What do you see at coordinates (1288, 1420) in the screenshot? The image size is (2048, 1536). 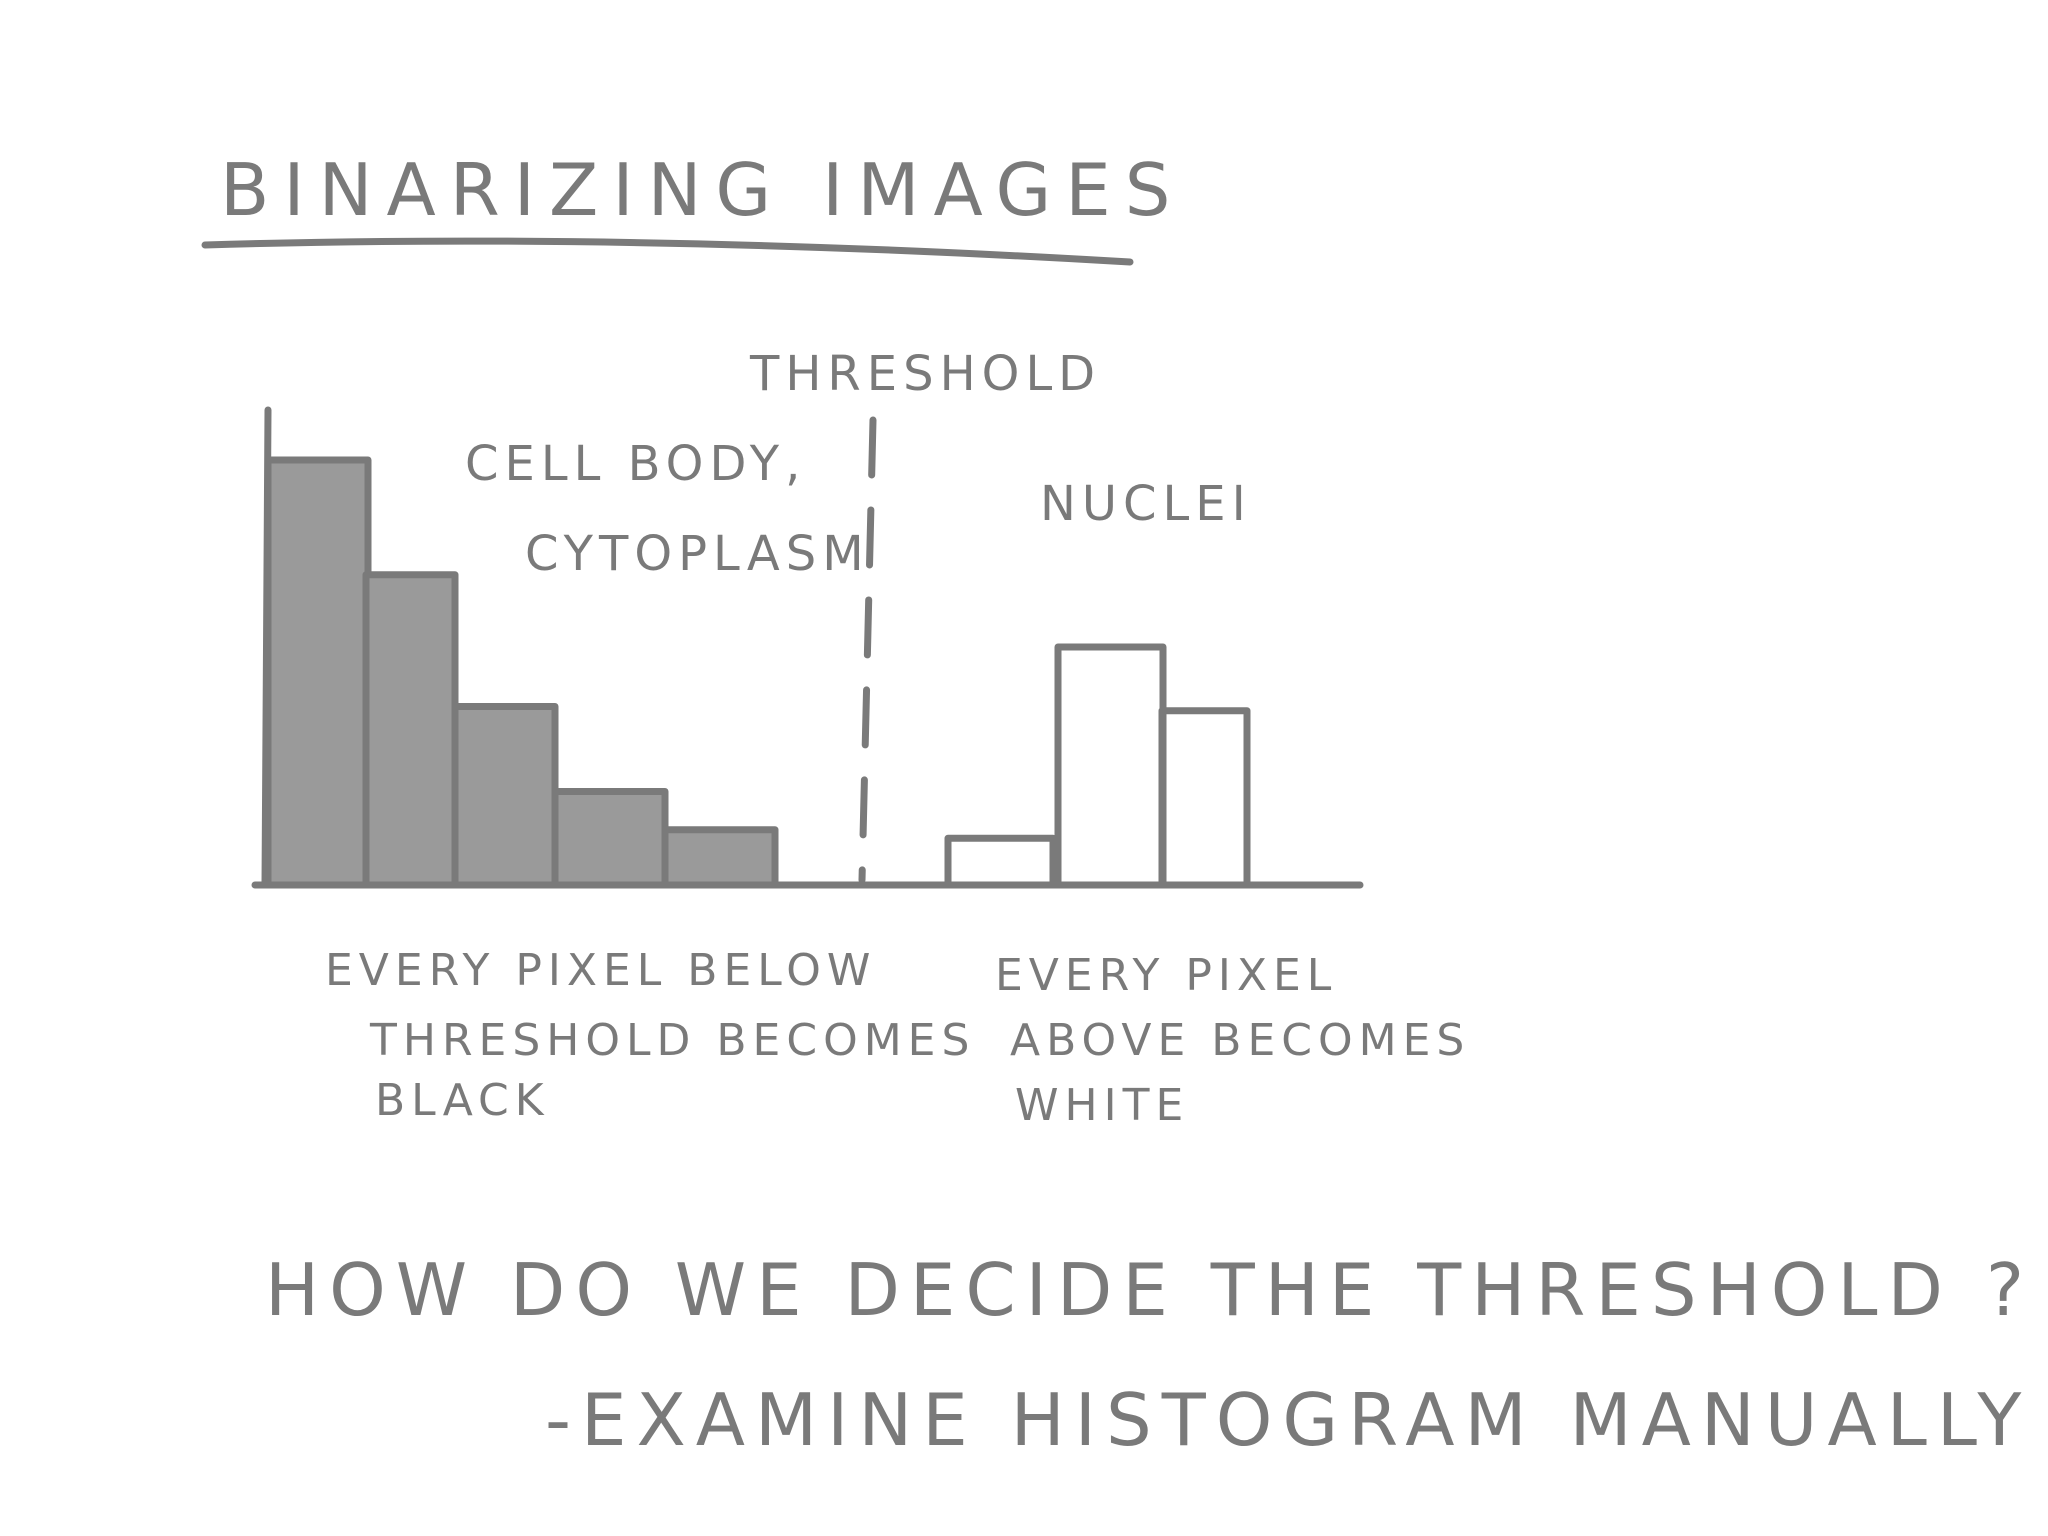 I see `answer-text: -EXAMINE HISTOGRAM MANUALLY` at bounding box center [1288, 1420].